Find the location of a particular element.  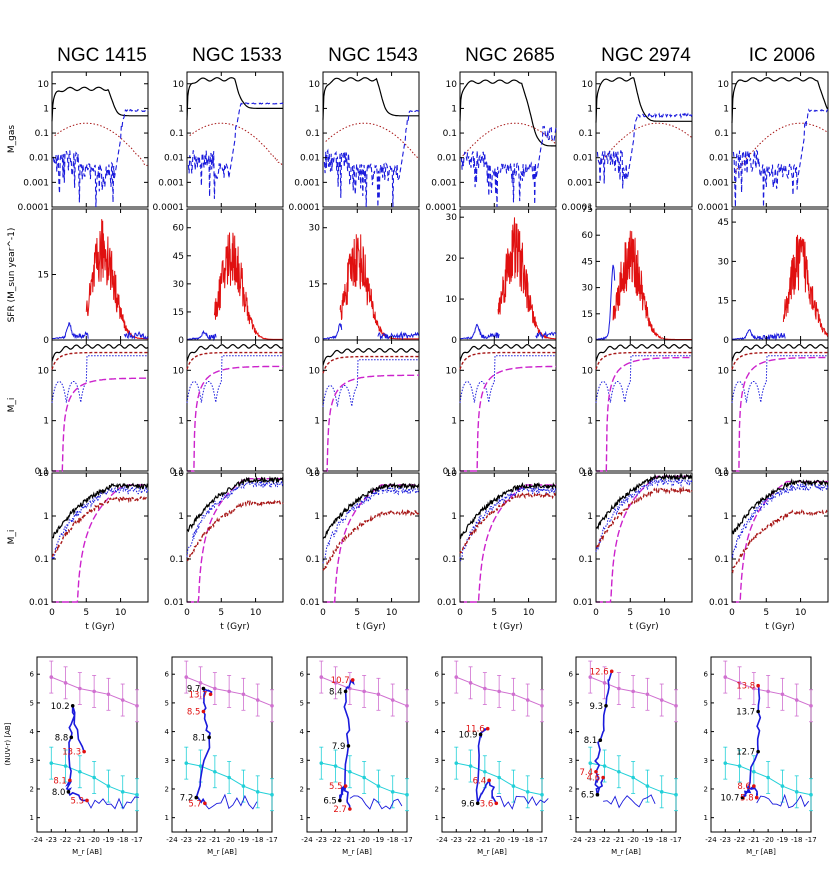

cmd-annotation: 8.8 is located at coordinates (62, 738).